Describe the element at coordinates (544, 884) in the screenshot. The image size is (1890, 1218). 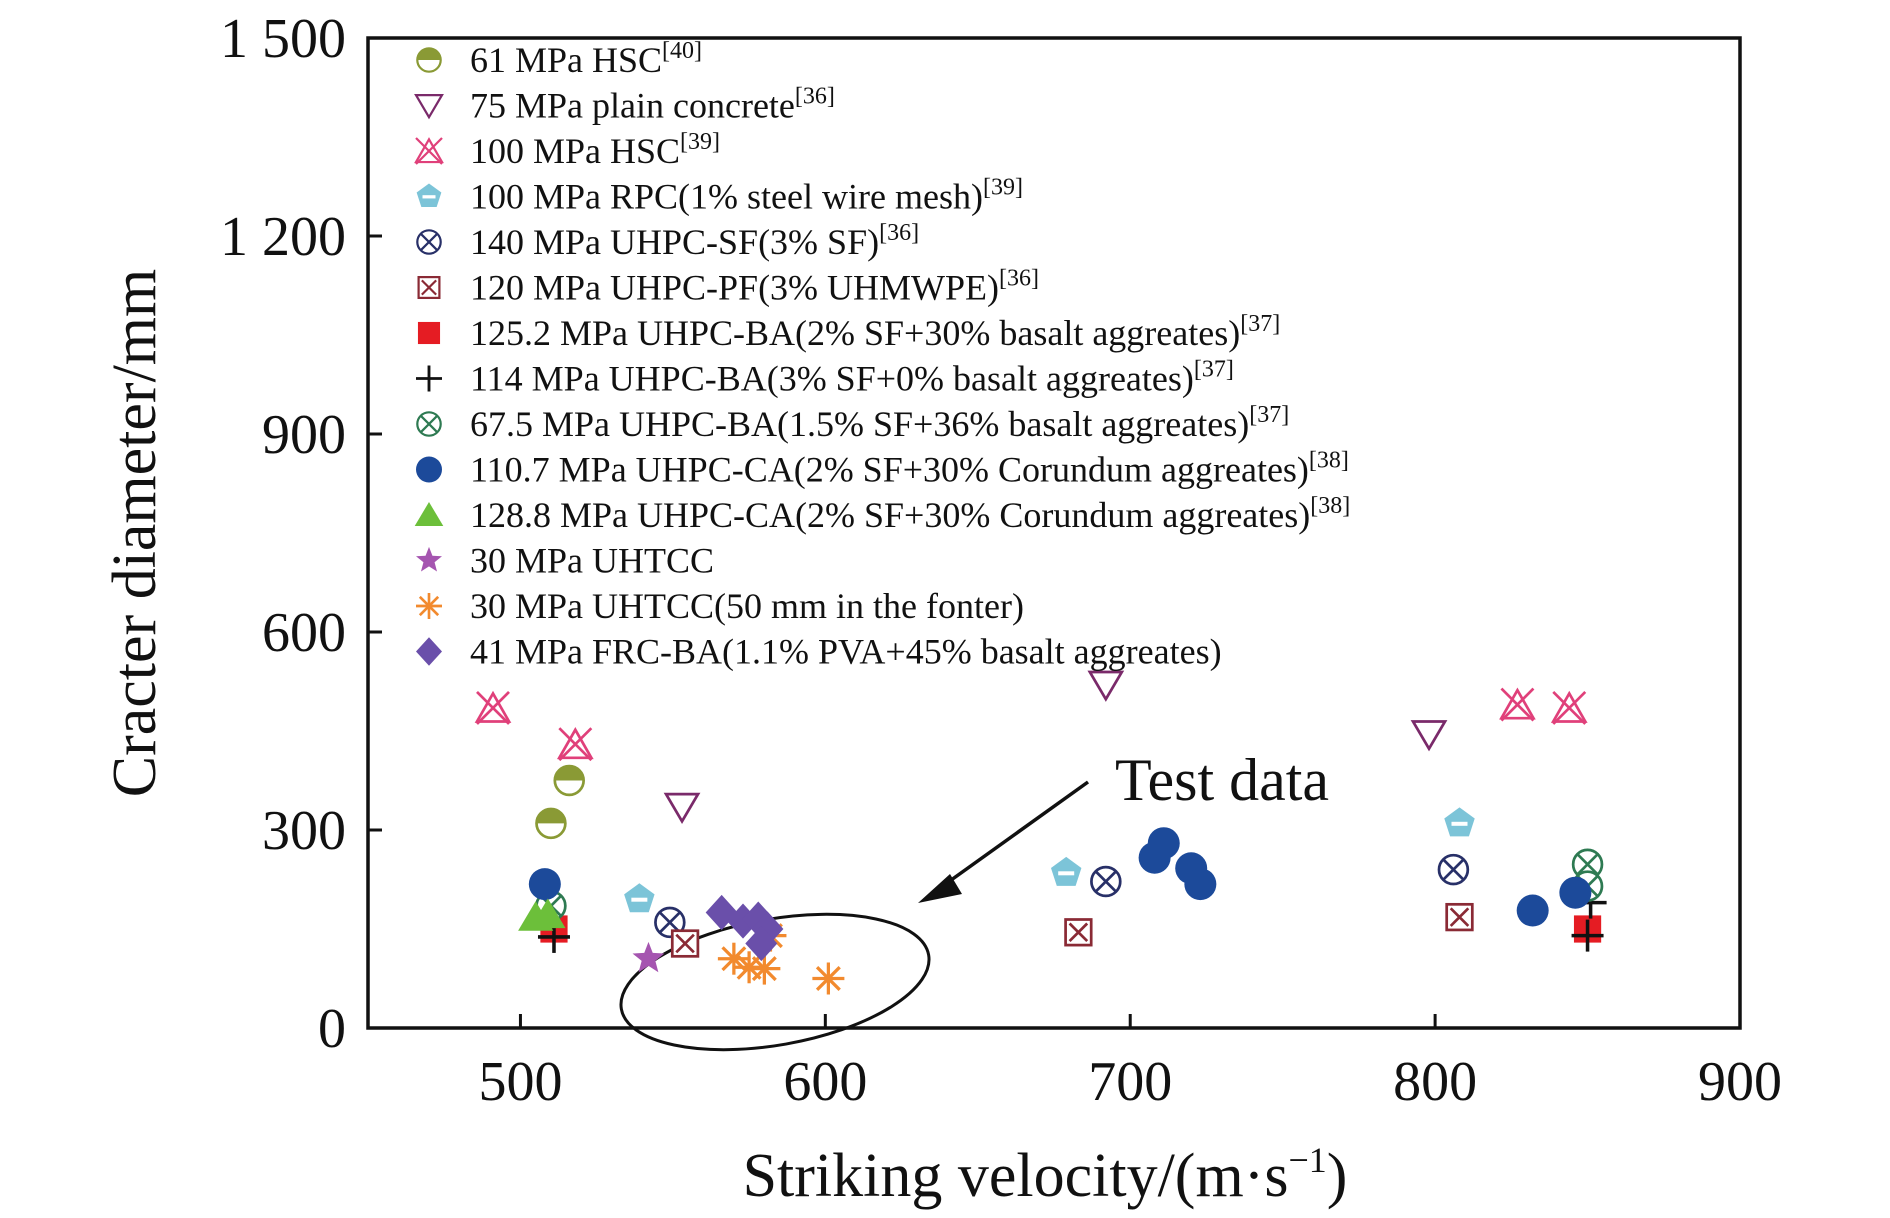
I see `data-point-s10-p1` at that location.